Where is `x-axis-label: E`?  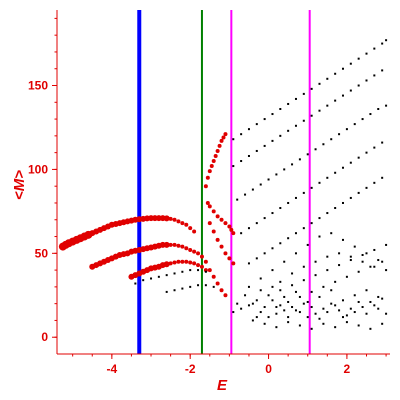 x-axis-label: E is located at coordinates (222, 385).